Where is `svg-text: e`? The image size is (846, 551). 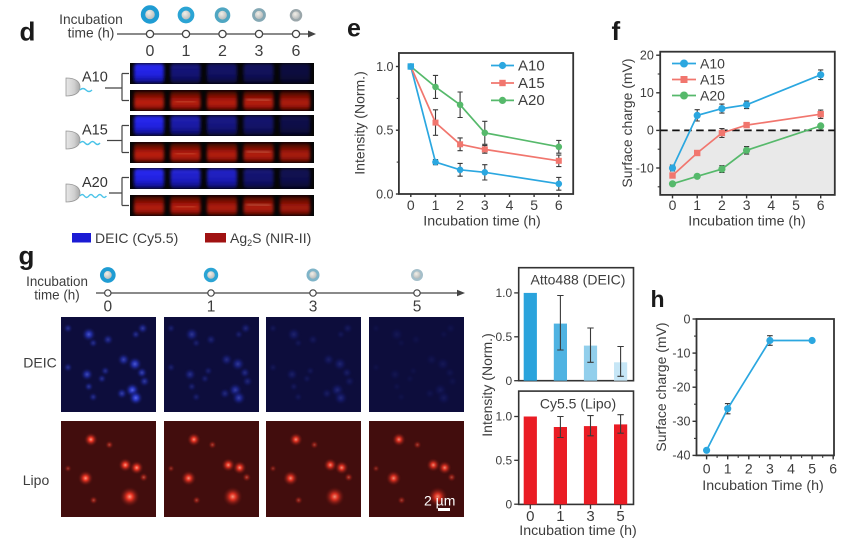
svg-text: e is located at coordinates (354, 29).